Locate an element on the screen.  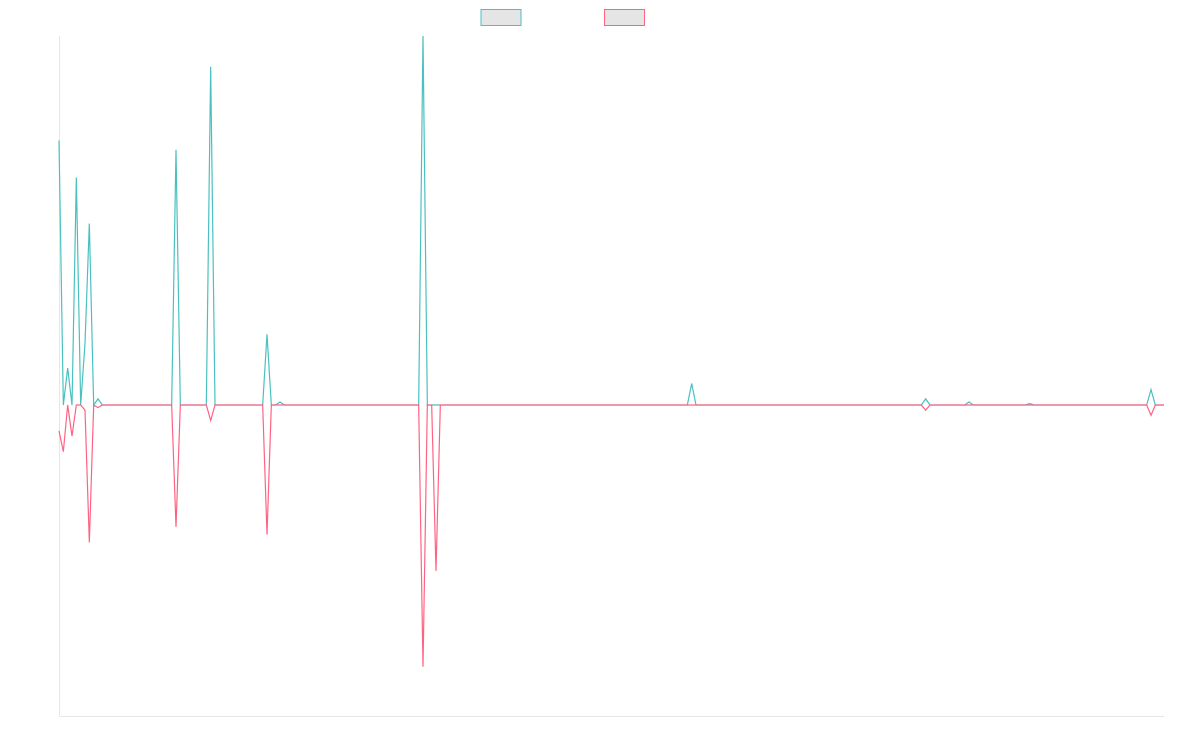
legend is located at coordinates (562, 17).